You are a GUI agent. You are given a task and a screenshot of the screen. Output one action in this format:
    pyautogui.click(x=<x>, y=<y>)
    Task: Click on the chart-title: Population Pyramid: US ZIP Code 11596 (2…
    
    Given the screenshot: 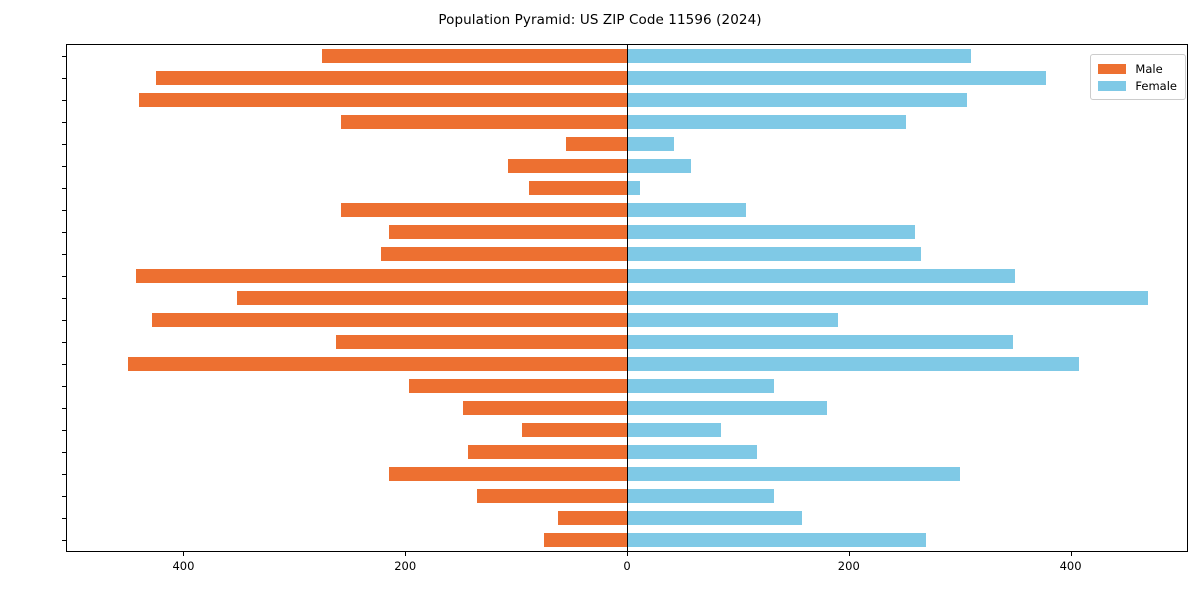 What is the action you would take?
    pyautogui.click(x=600, y=20)
    